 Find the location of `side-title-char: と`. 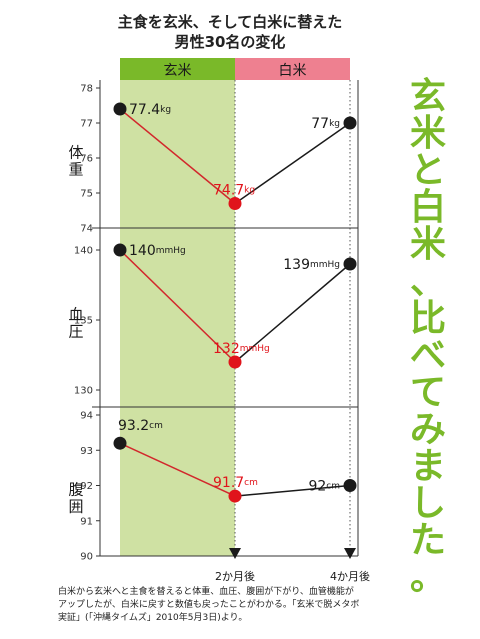

side-title-char: と is located at coordinates (427, 170).